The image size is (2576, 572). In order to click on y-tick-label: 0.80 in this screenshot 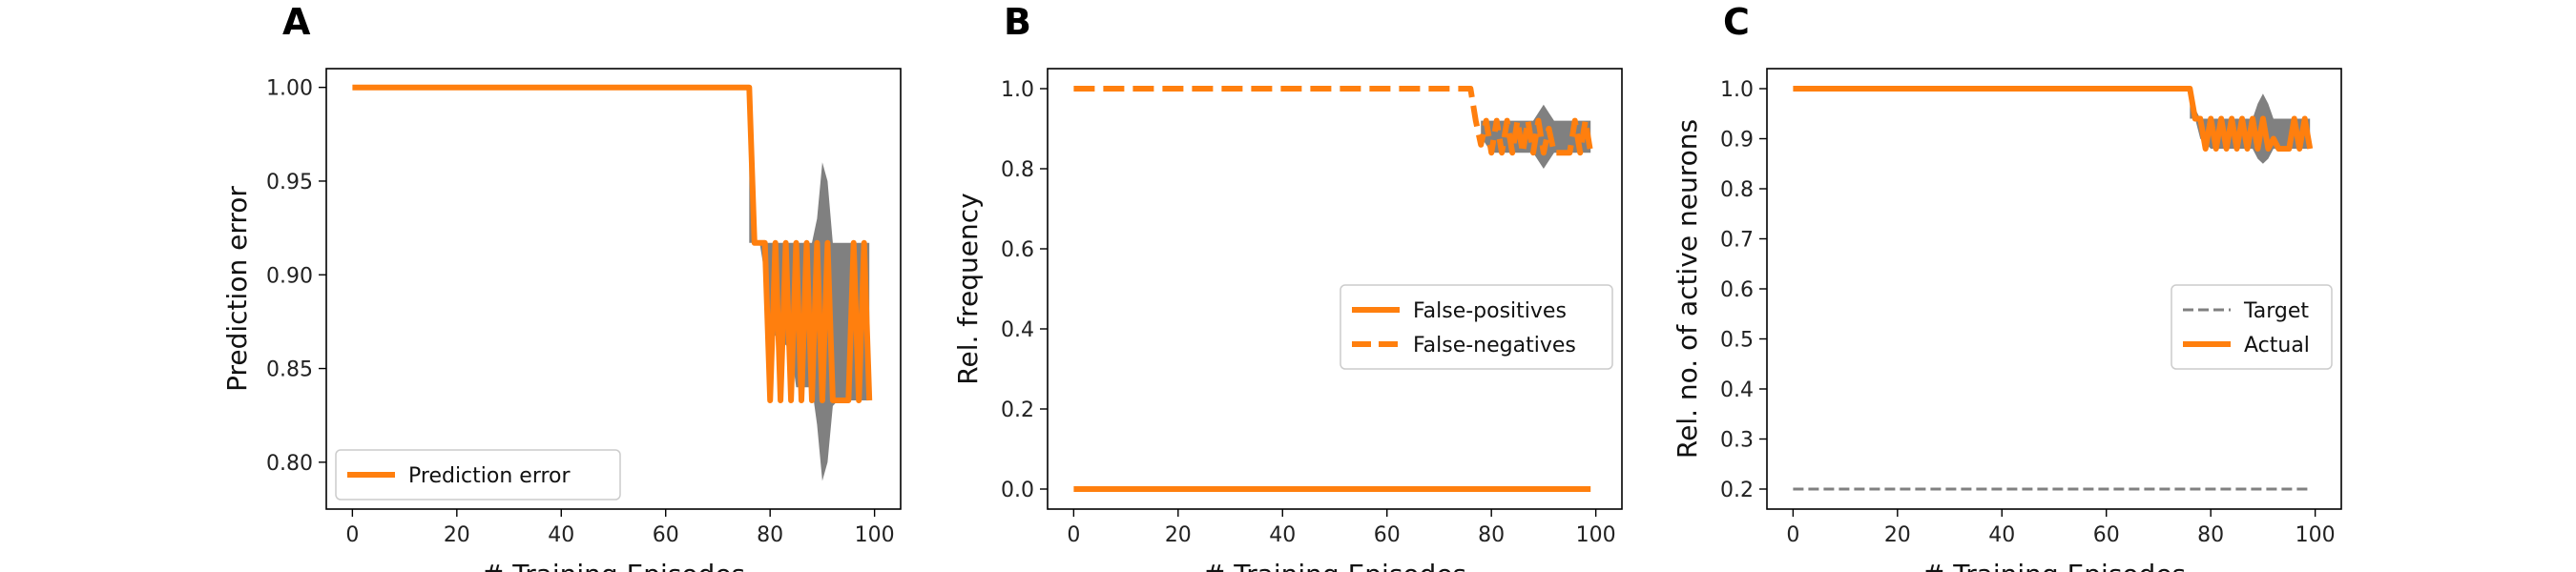, I will do `click(289, 464)`.